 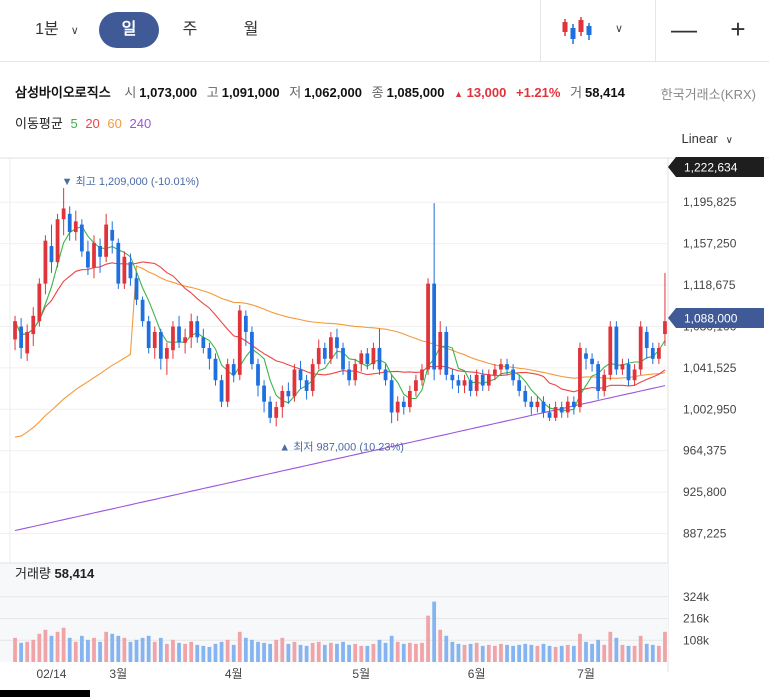 I want to click on scale-mode-dropdown: Linear ∨, so click(x=707, y=138).